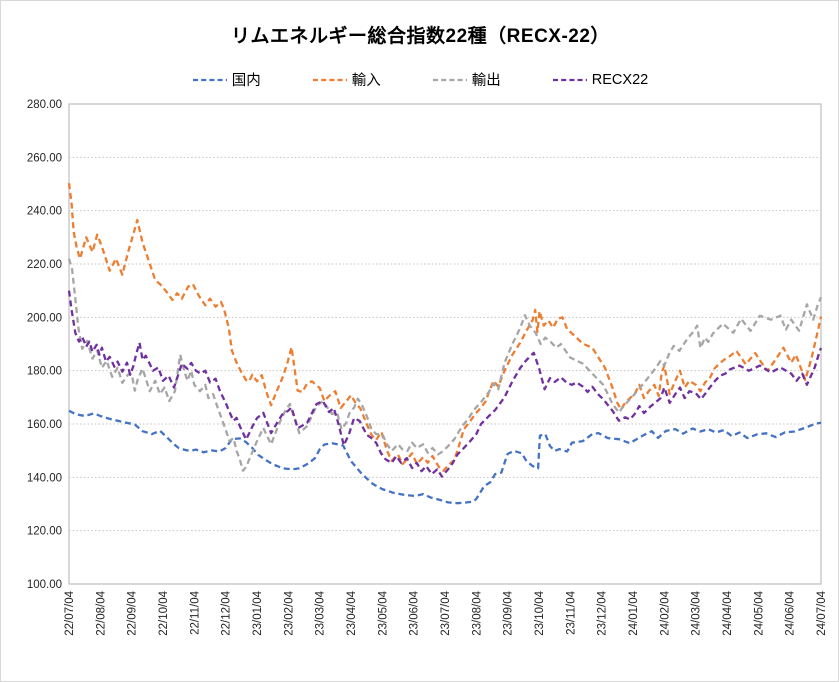 This screenshot has height=682, width=839. I want to click on x-axis-tick-label: 22/10/04, so click(164, 612).